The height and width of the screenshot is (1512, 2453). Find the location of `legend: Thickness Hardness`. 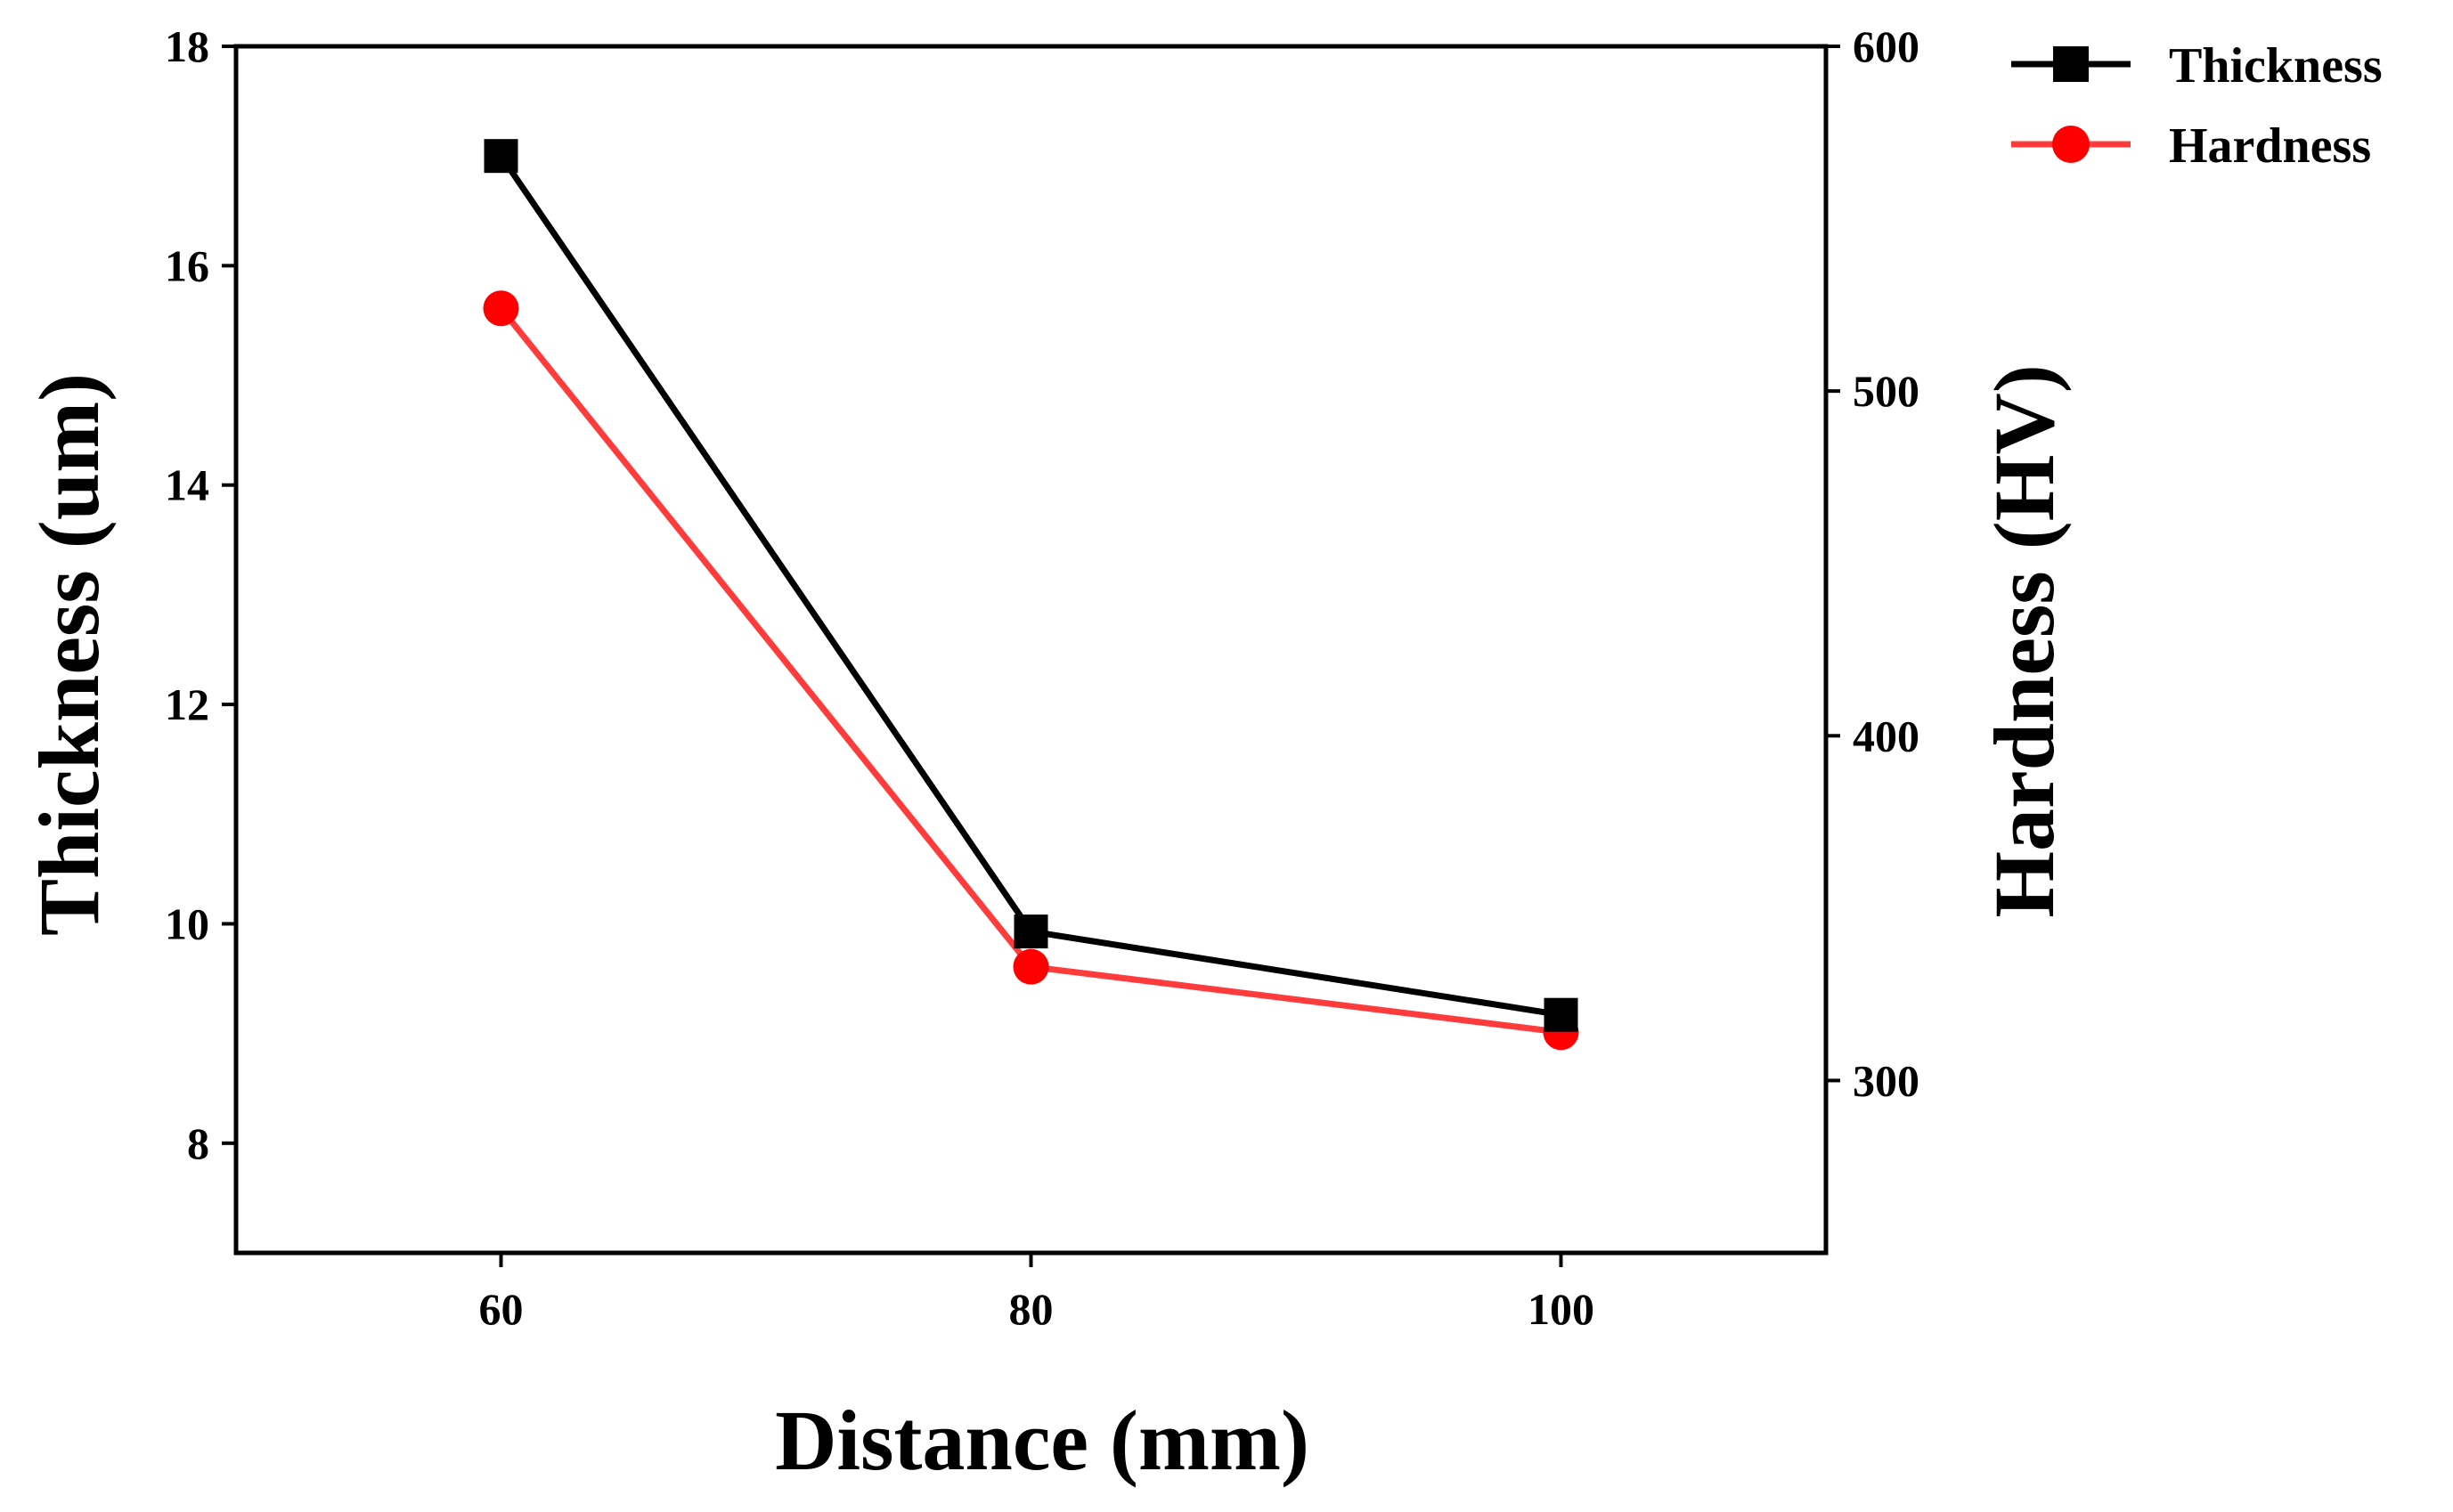

legend: Thickness Hardness is located at coordinates (2197, 106).